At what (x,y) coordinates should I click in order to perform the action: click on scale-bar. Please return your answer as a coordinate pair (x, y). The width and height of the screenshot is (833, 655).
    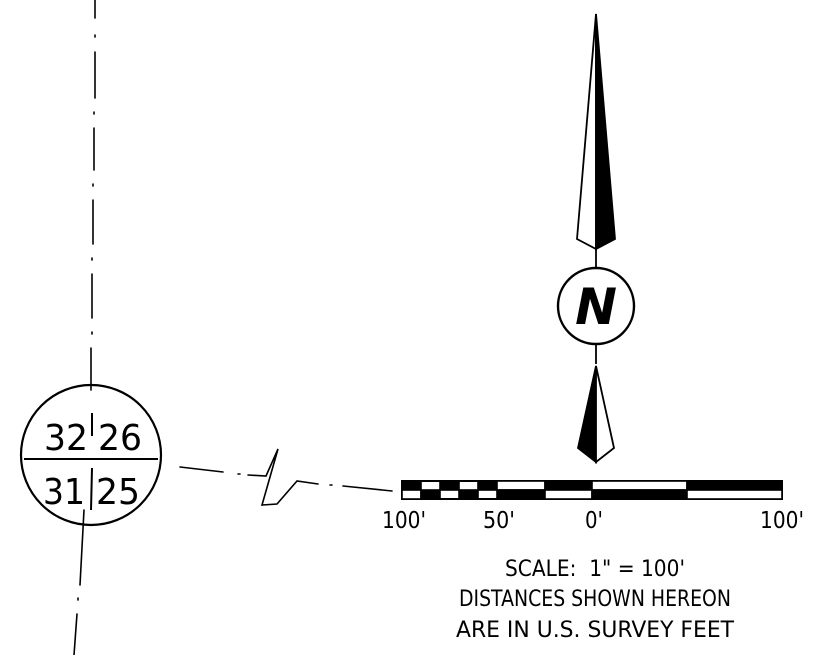
    Looking at the image, I should click on (592, 490).